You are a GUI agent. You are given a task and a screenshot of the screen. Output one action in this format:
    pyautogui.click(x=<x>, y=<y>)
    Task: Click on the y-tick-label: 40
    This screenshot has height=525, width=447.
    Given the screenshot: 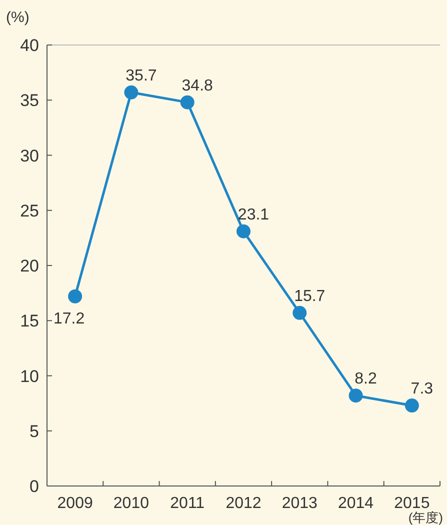 What is the action you would take?
    pyautogui.click(x=29, y=45)
    